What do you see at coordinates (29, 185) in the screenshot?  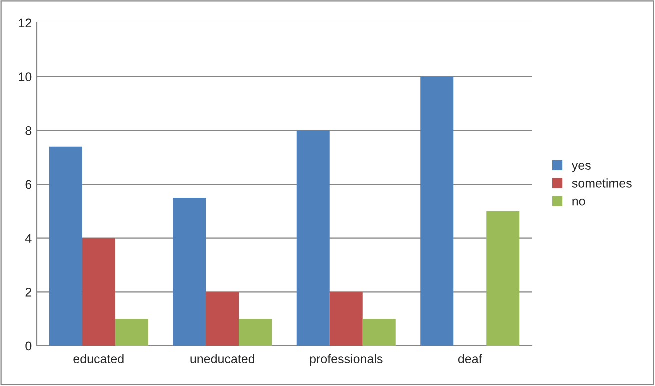 I see `y-tick-label: 6` at bounding box center [29, 185].